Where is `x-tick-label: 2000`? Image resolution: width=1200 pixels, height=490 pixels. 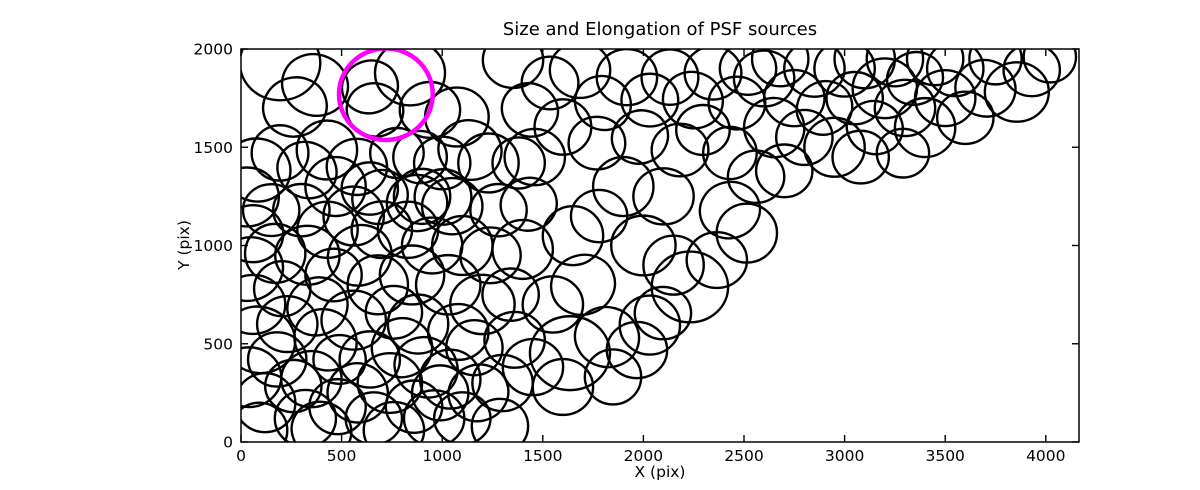
x-tick-label: 2000 is located at coordinates (643, 456).